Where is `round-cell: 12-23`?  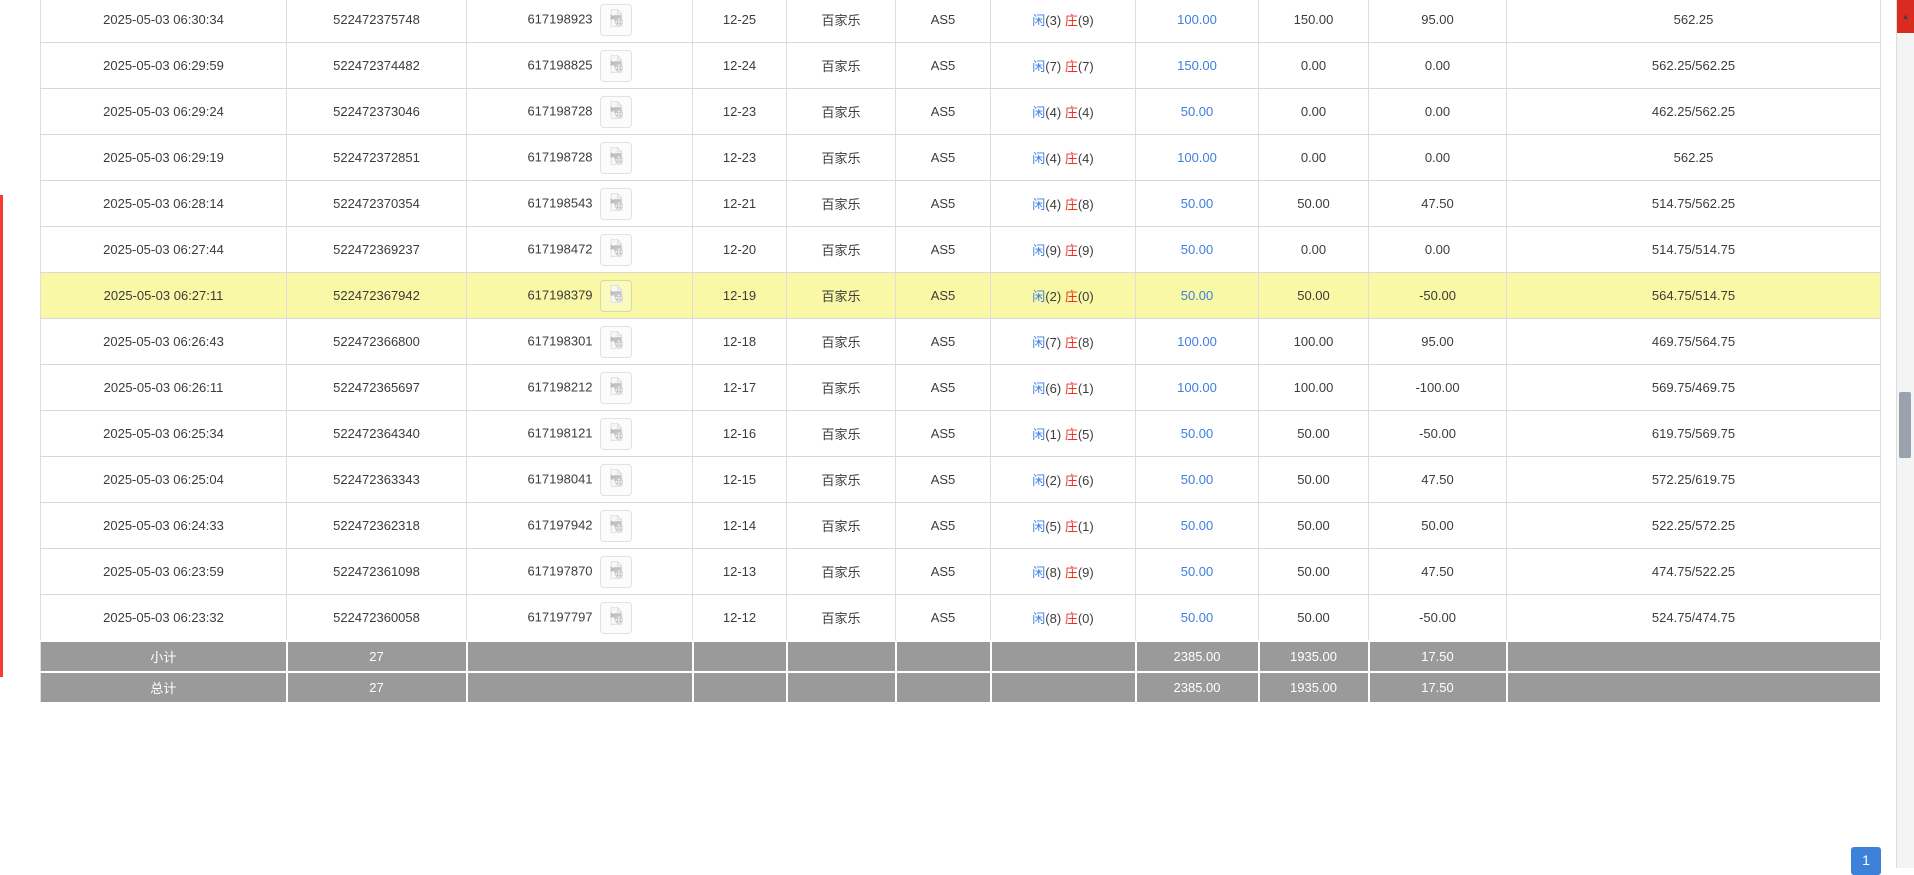
round-cell: 12-23 is located at coordinates (739, 157).